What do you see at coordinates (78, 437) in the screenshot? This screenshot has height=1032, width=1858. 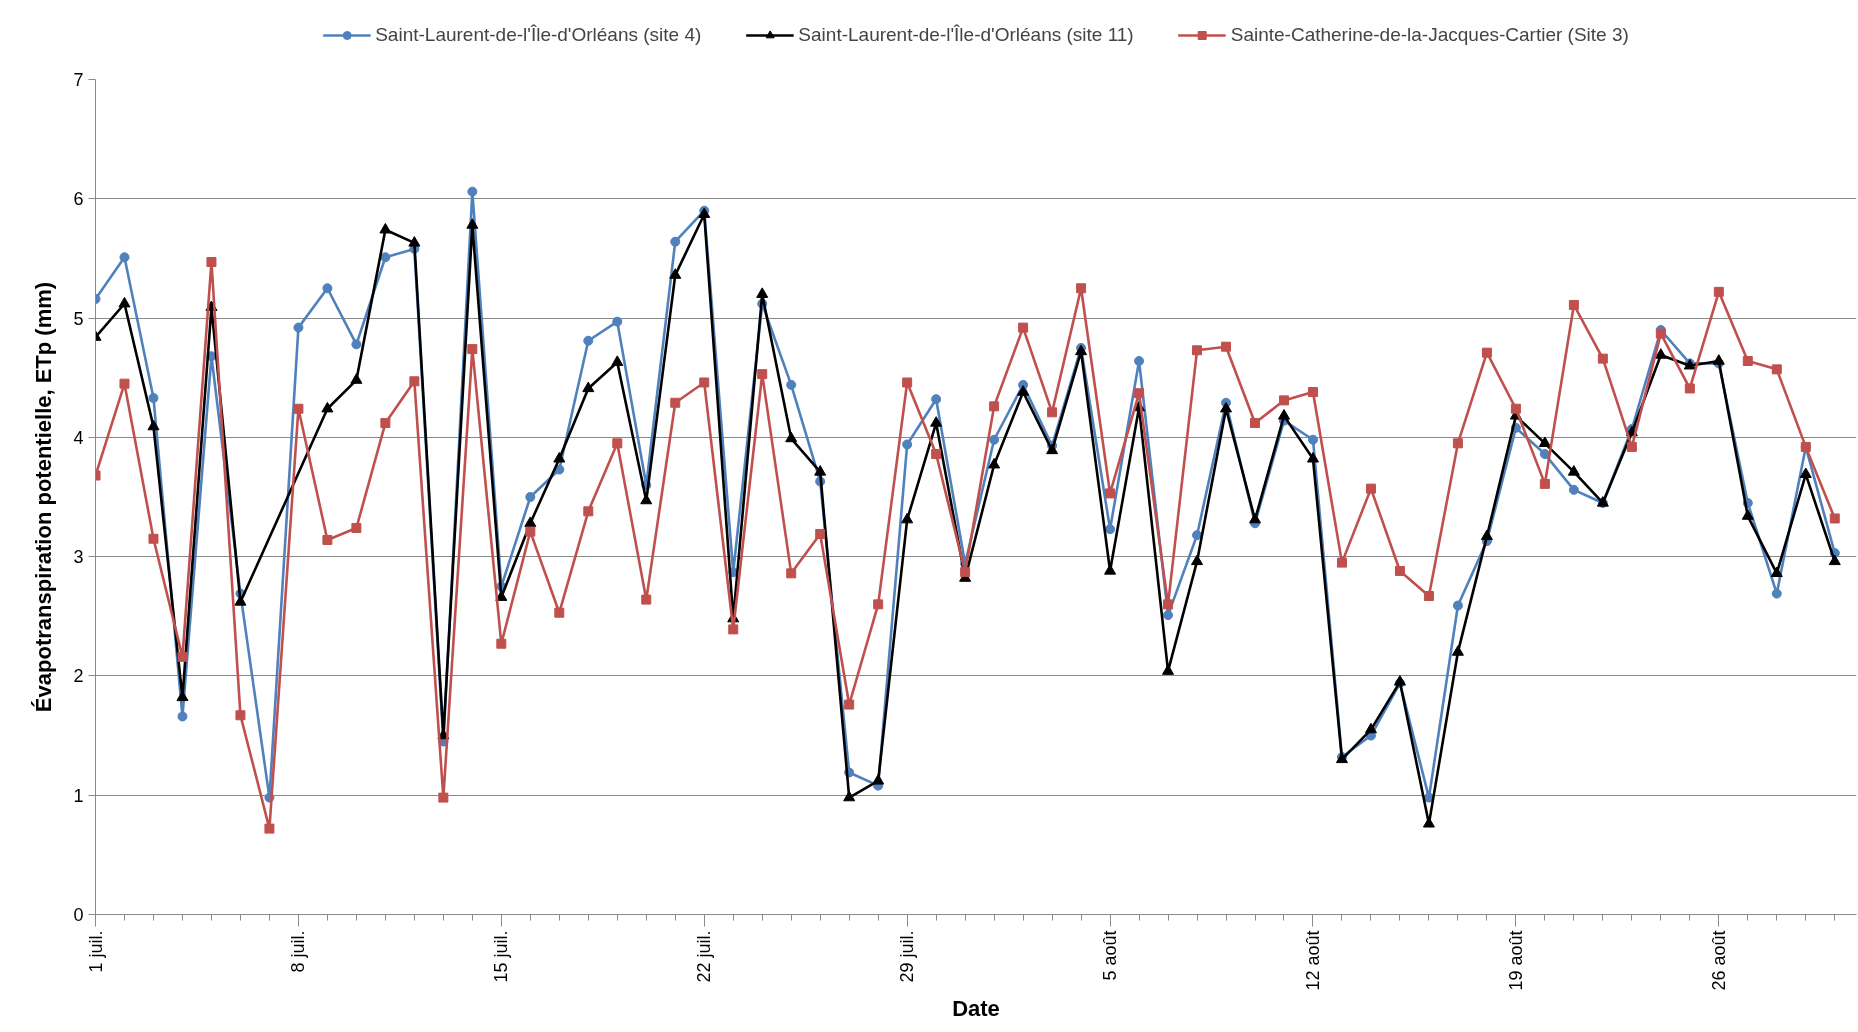 I see `y-tick-label: 4` at bounding box center [78, 437].